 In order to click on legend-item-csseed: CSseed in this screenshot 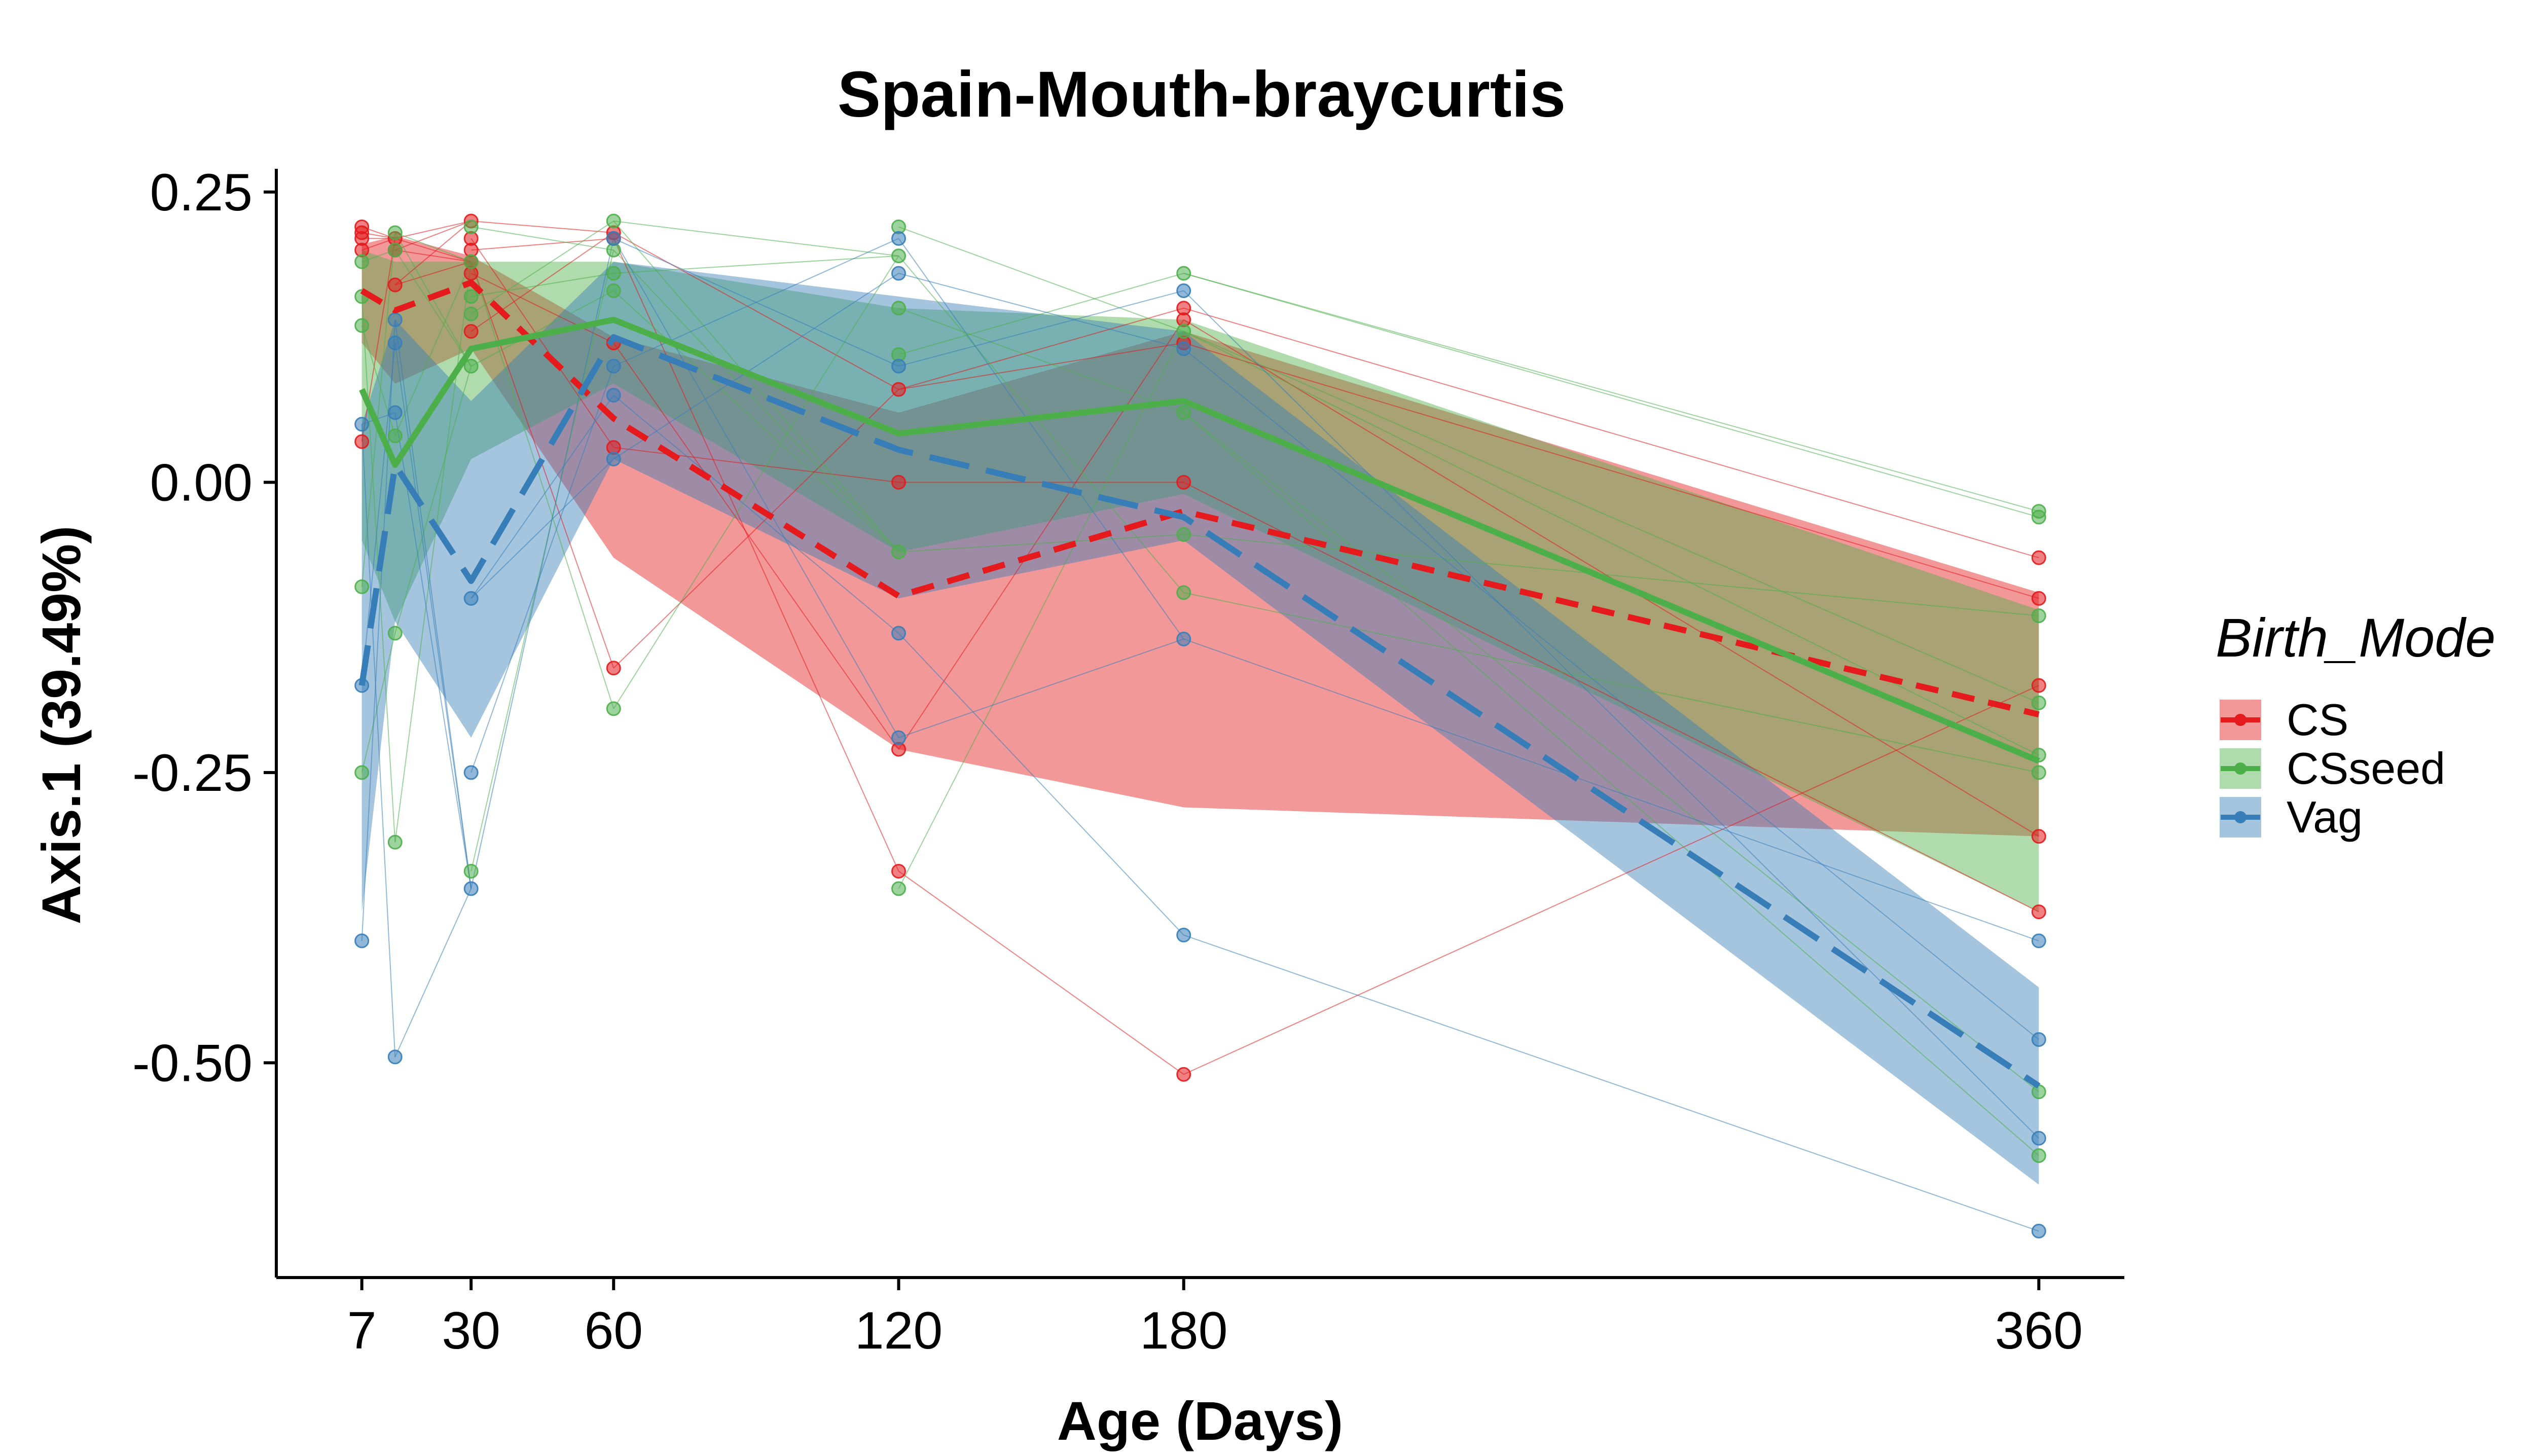, I will do `click(2332, 768)`.